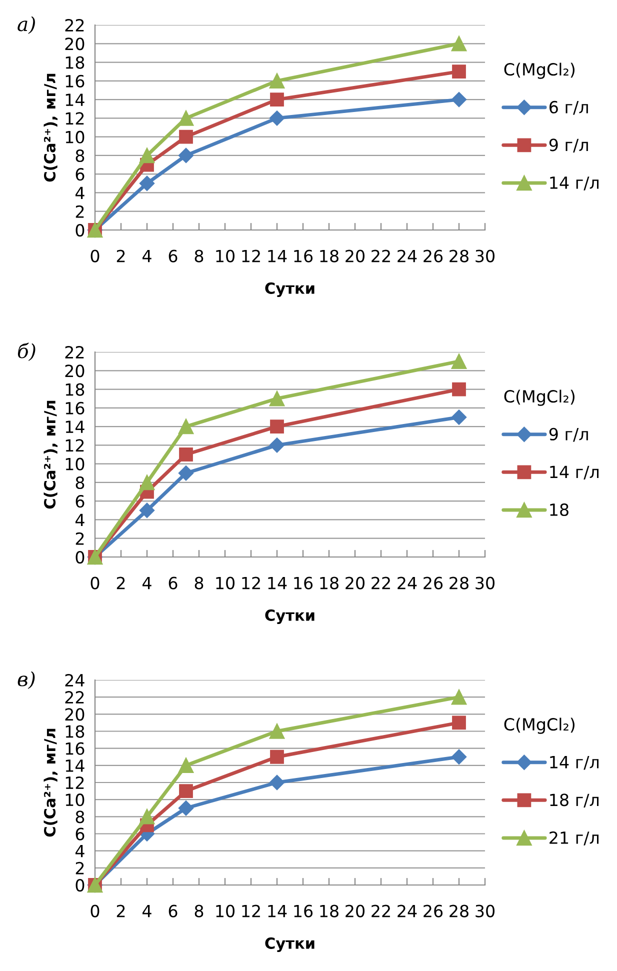 The height and width of the screenshot is (971, 617). What do you see at coordinates (574, 801) in the screenshot?
I see `legend-label: 18 г/л` at bounding box center [574, 801].